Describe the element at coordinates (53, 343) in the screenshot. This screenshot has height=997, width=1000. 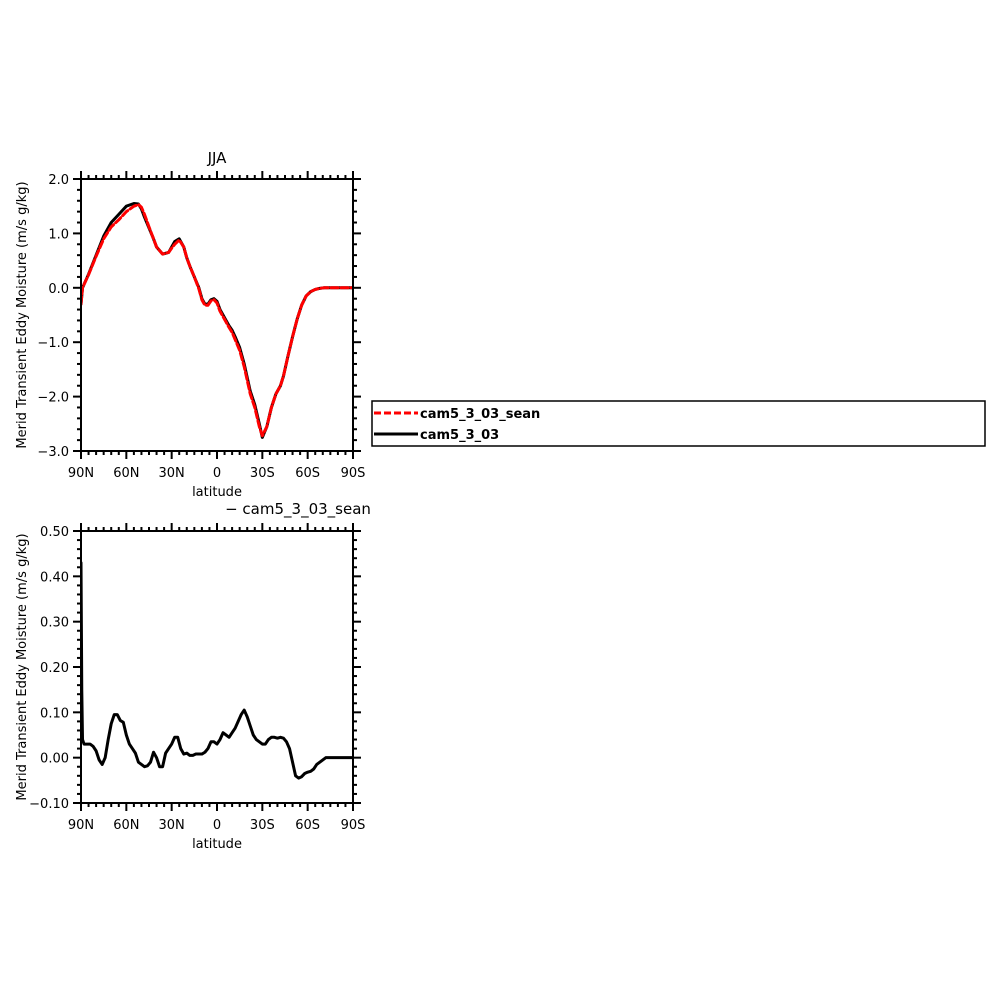
I see `y-tick-label: −1.0` at that location.